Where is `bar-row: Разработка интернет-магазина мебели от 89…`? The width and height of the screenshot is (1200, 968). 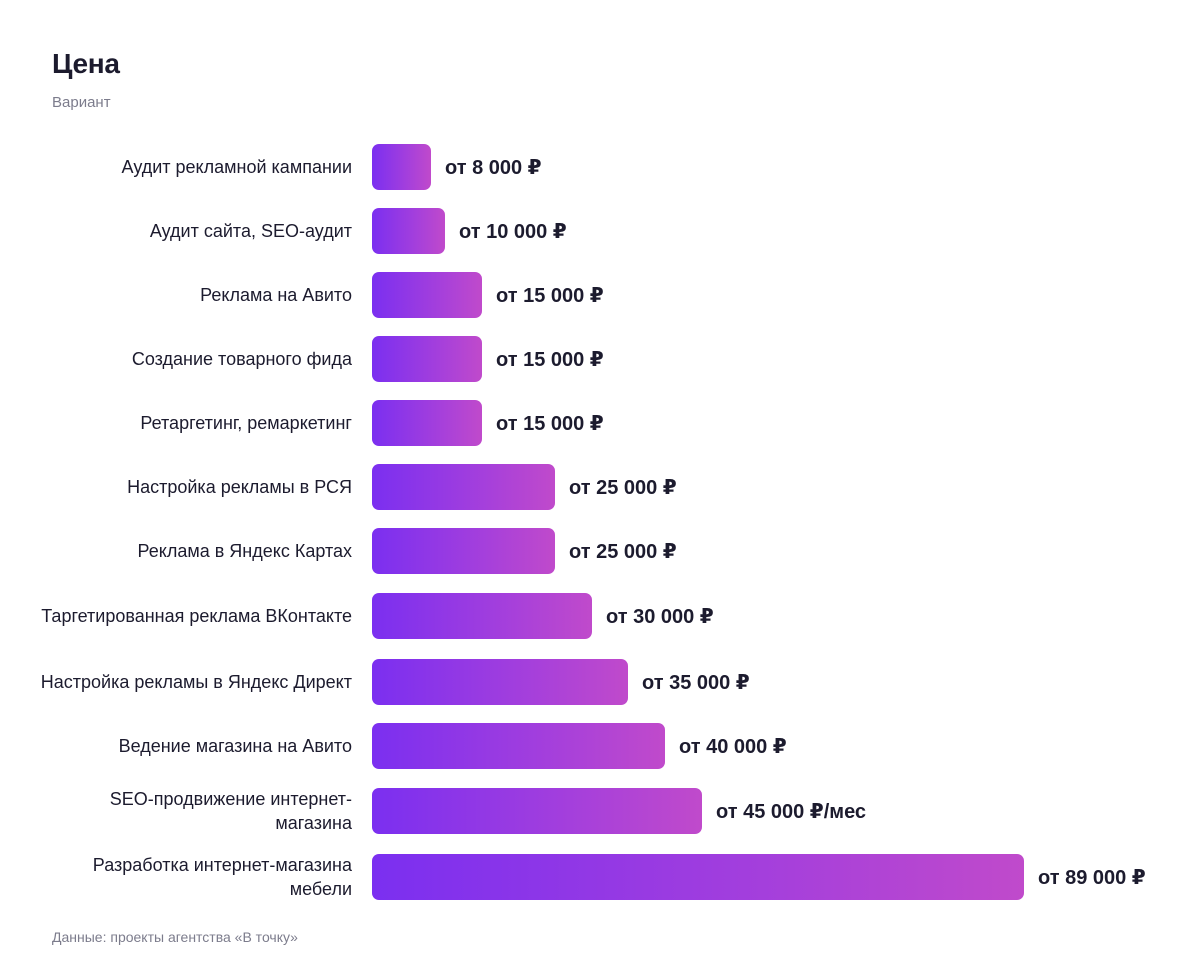 bar-row: Разработка интернет-магазина мебели от 89… is located at coordinates (600, 877).